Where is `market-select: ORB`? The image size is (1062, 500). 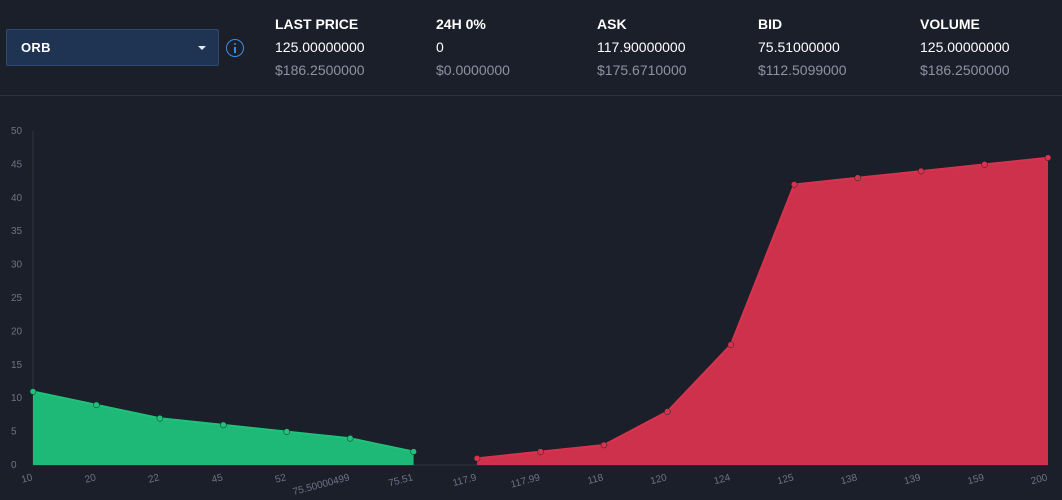 market-select: ORB is located at coordinates (112, 47).